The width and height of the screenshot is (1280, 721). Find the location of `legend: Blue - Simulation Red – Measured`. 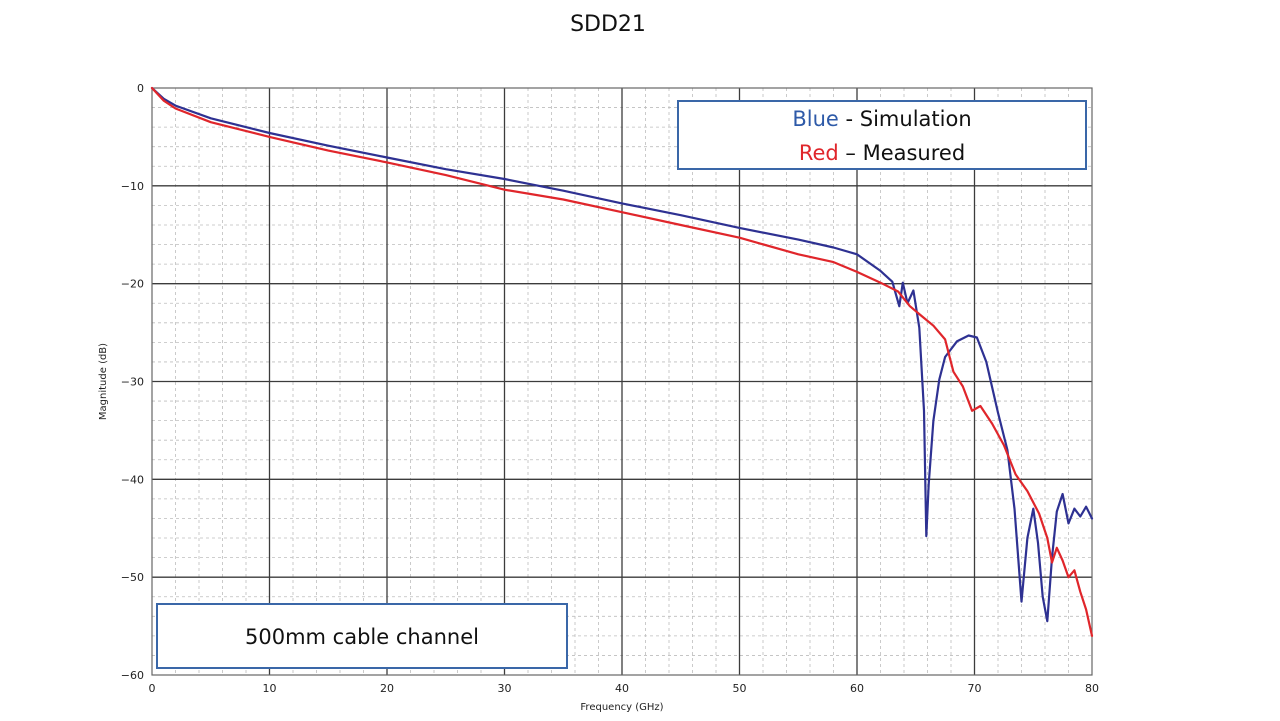

legend: Blue - Simulation Red – Measured is located at coordinates (882, 135).